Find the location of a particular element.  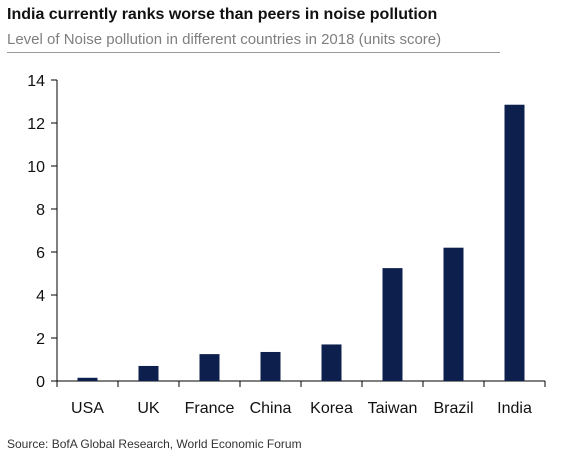

bar-uk is located at coordinates (148, 373).